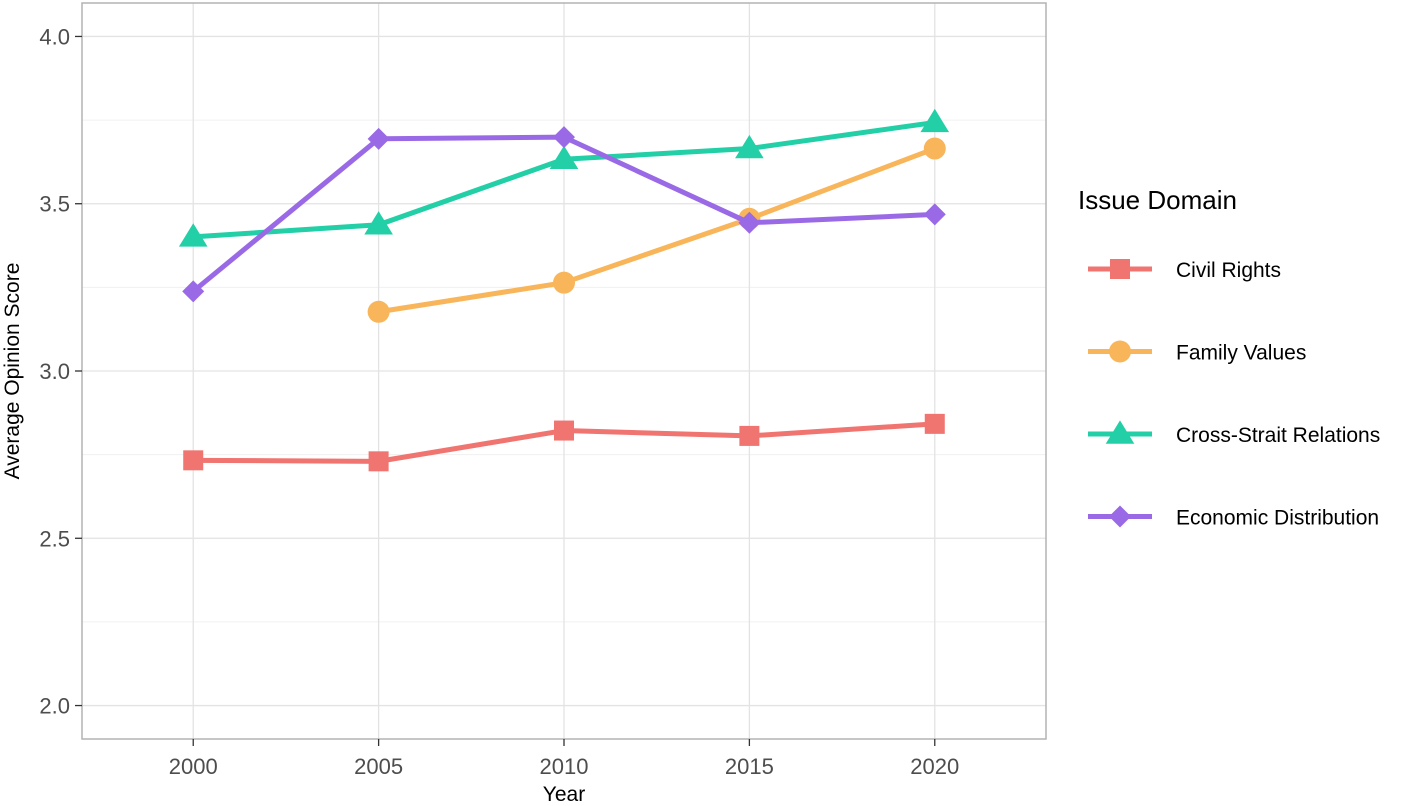  I want to click on x-tick-label: 2005, so click(378, 766).